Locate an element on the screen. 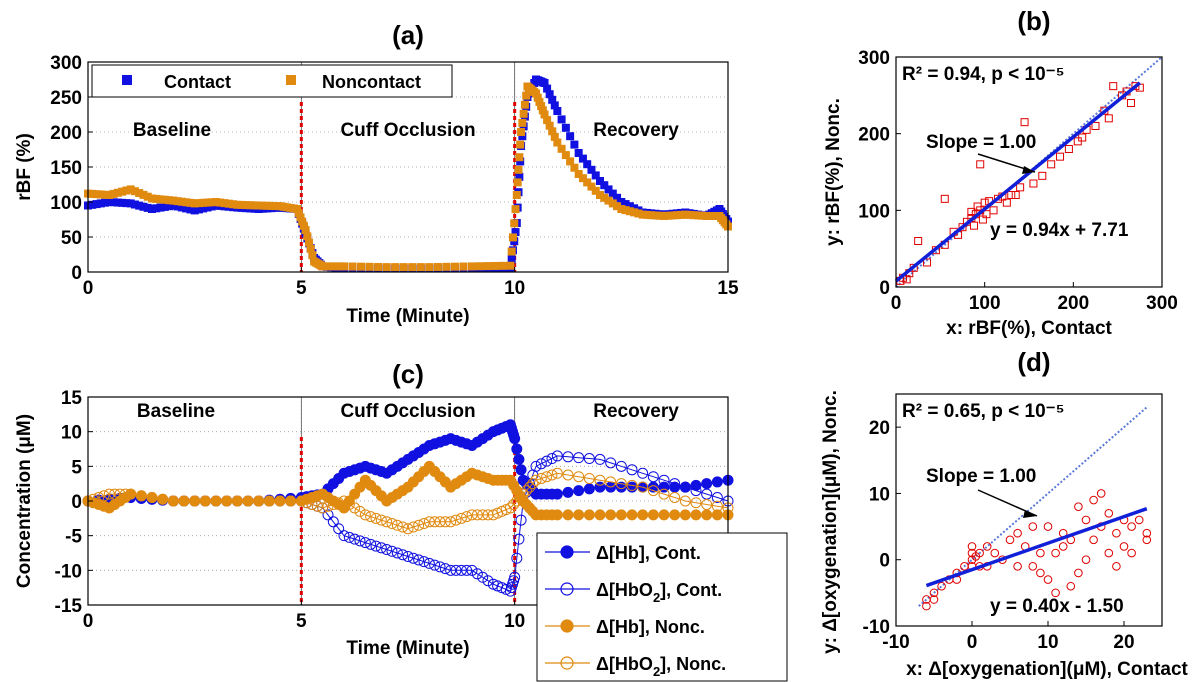 The width and height of the screenshot is (1202, 682). panel-c-xtick-label: 5 is located at coordinates (301, 621).